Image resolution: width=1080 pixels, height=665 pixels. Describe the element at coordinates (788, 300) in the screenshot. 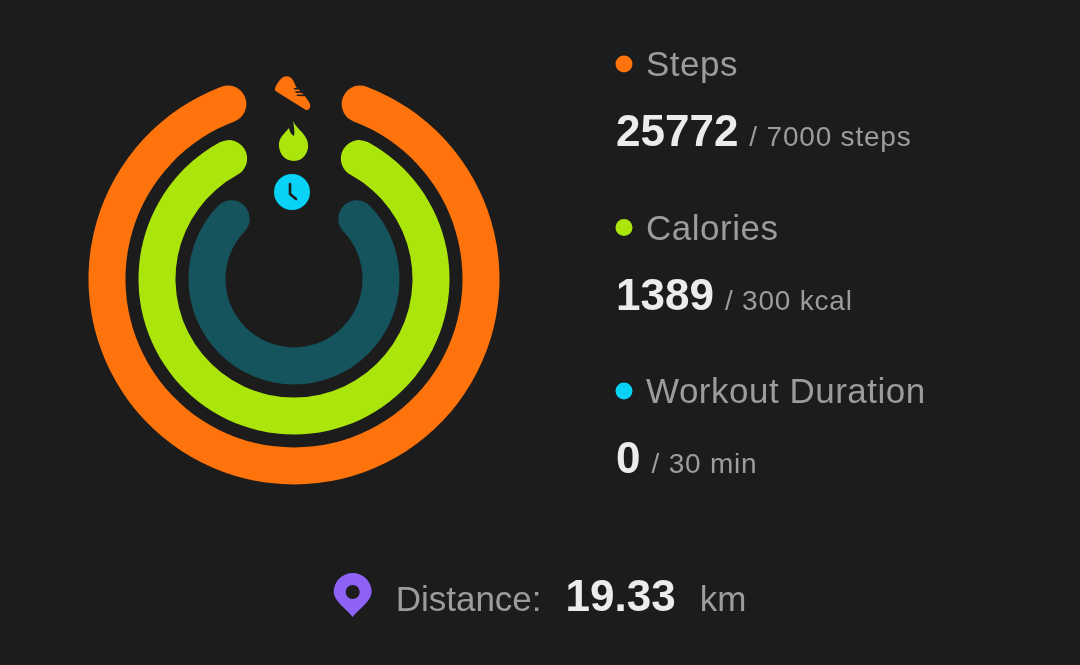

I see `text: / 300 kcal` at that location.